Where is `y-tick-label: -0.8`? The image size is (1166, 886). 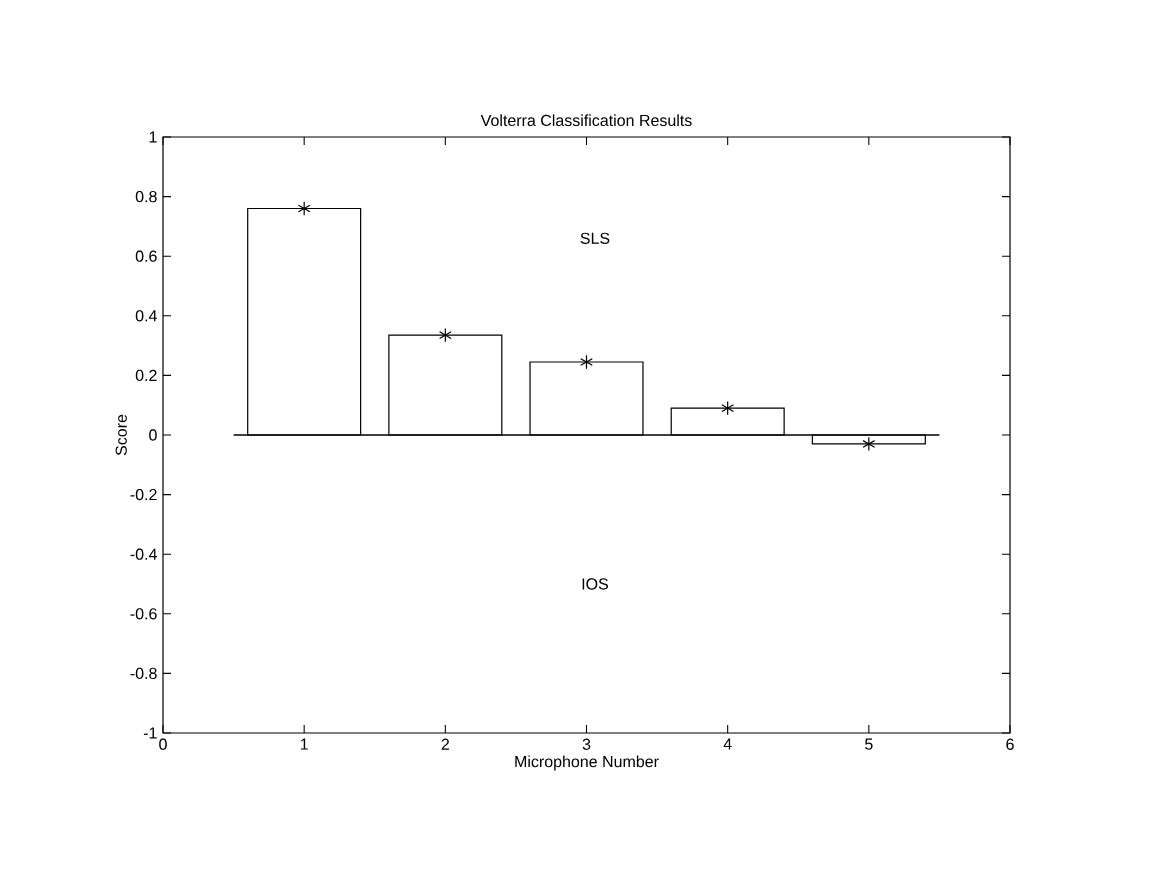 y-tick-label: -0.8 is located at coordinates (143, 673).